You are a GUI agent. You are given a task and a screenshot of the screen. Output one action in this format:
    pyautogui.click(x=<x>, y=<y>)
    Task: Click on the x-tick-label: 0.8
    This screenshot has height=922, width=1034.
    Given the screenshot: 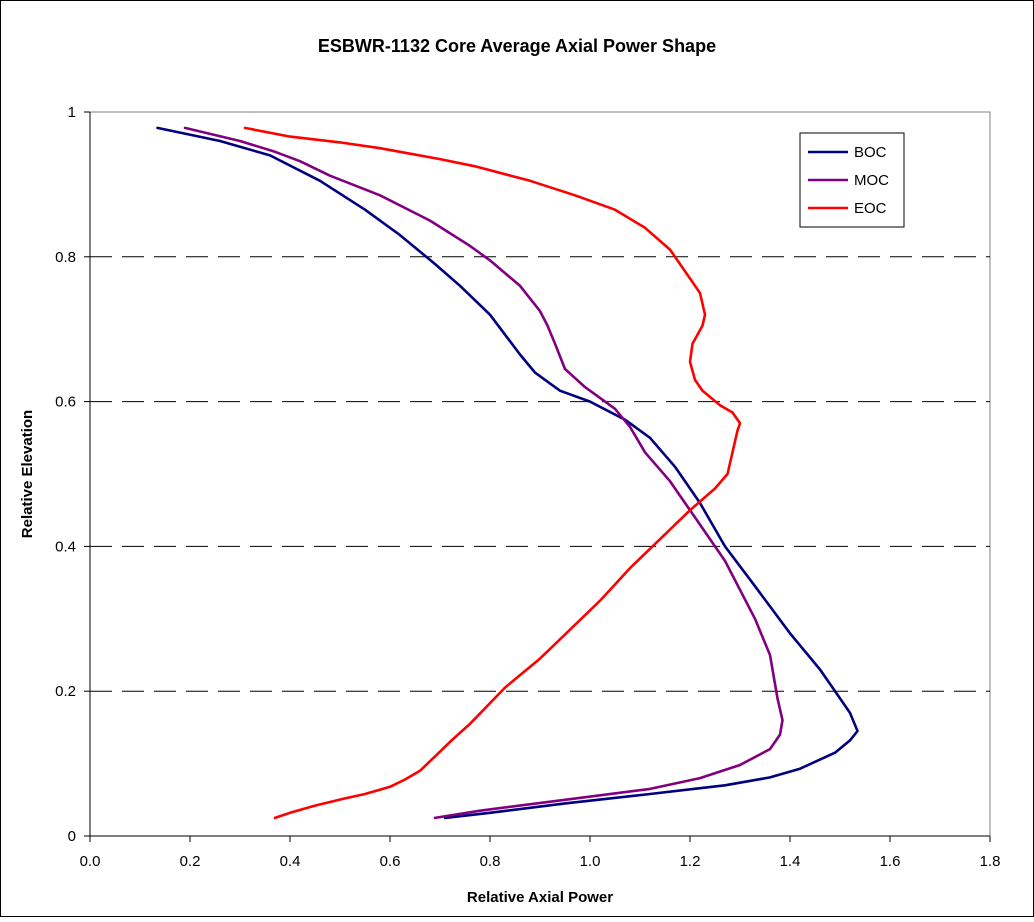 What is the action you would take?
    pyautogui.click(x=490, y=861)
    